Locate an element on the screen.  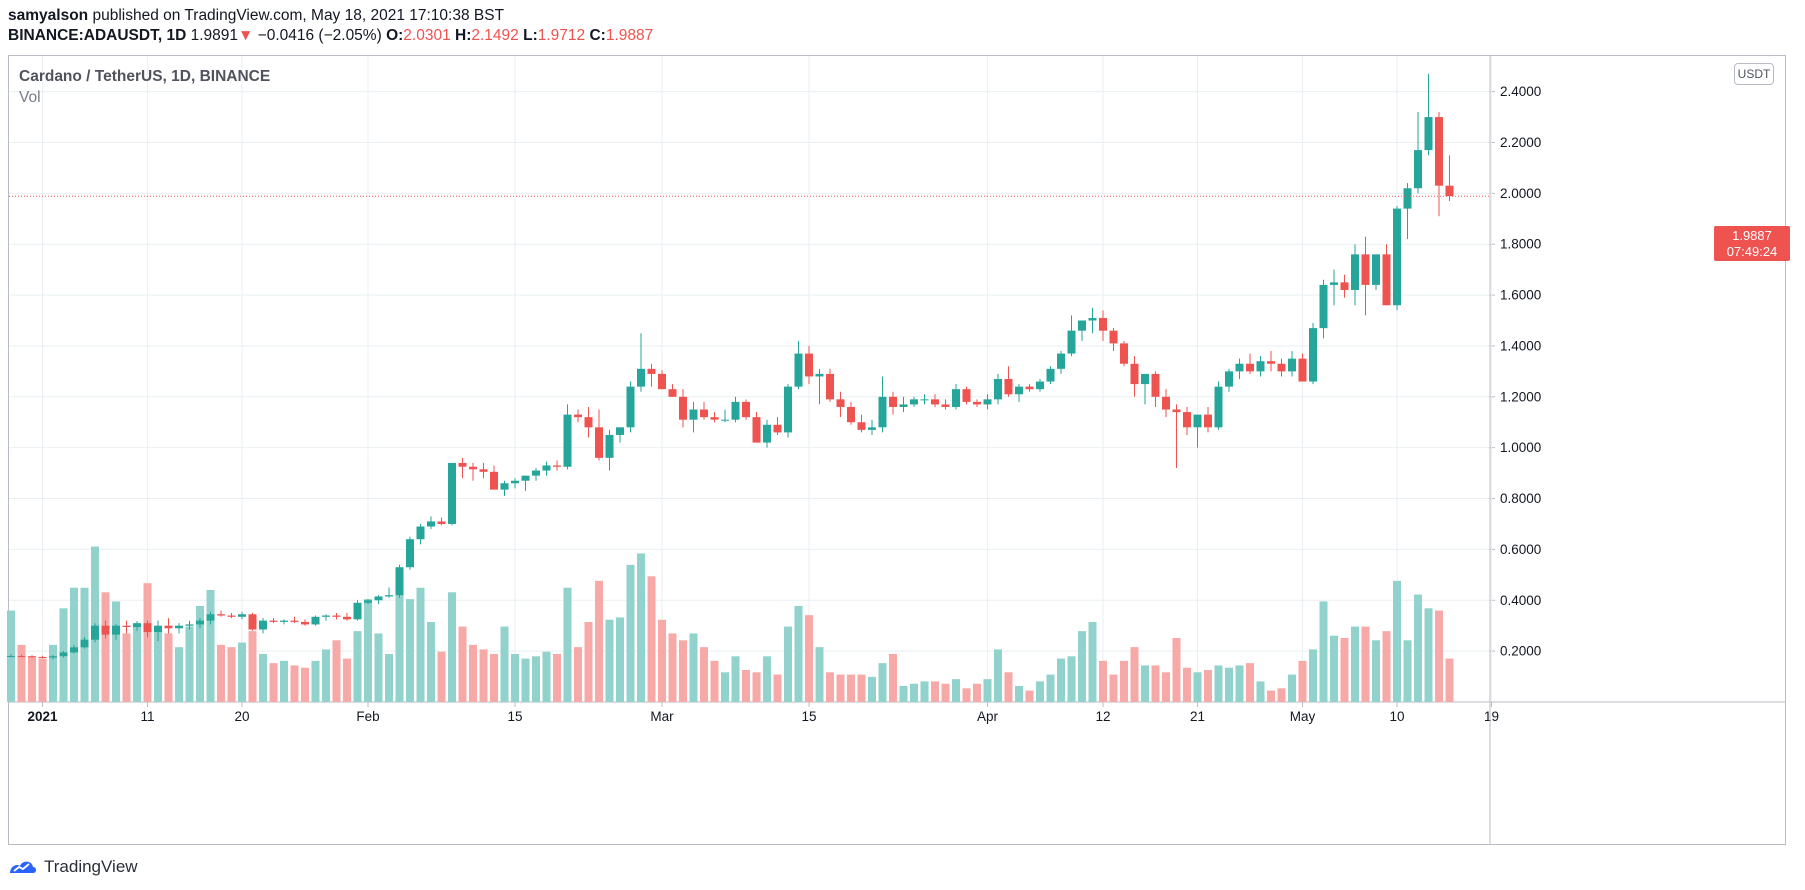
legend-title: Cardano / TetherUS, 1D, BINANCE is located at coordinates (145, 76).